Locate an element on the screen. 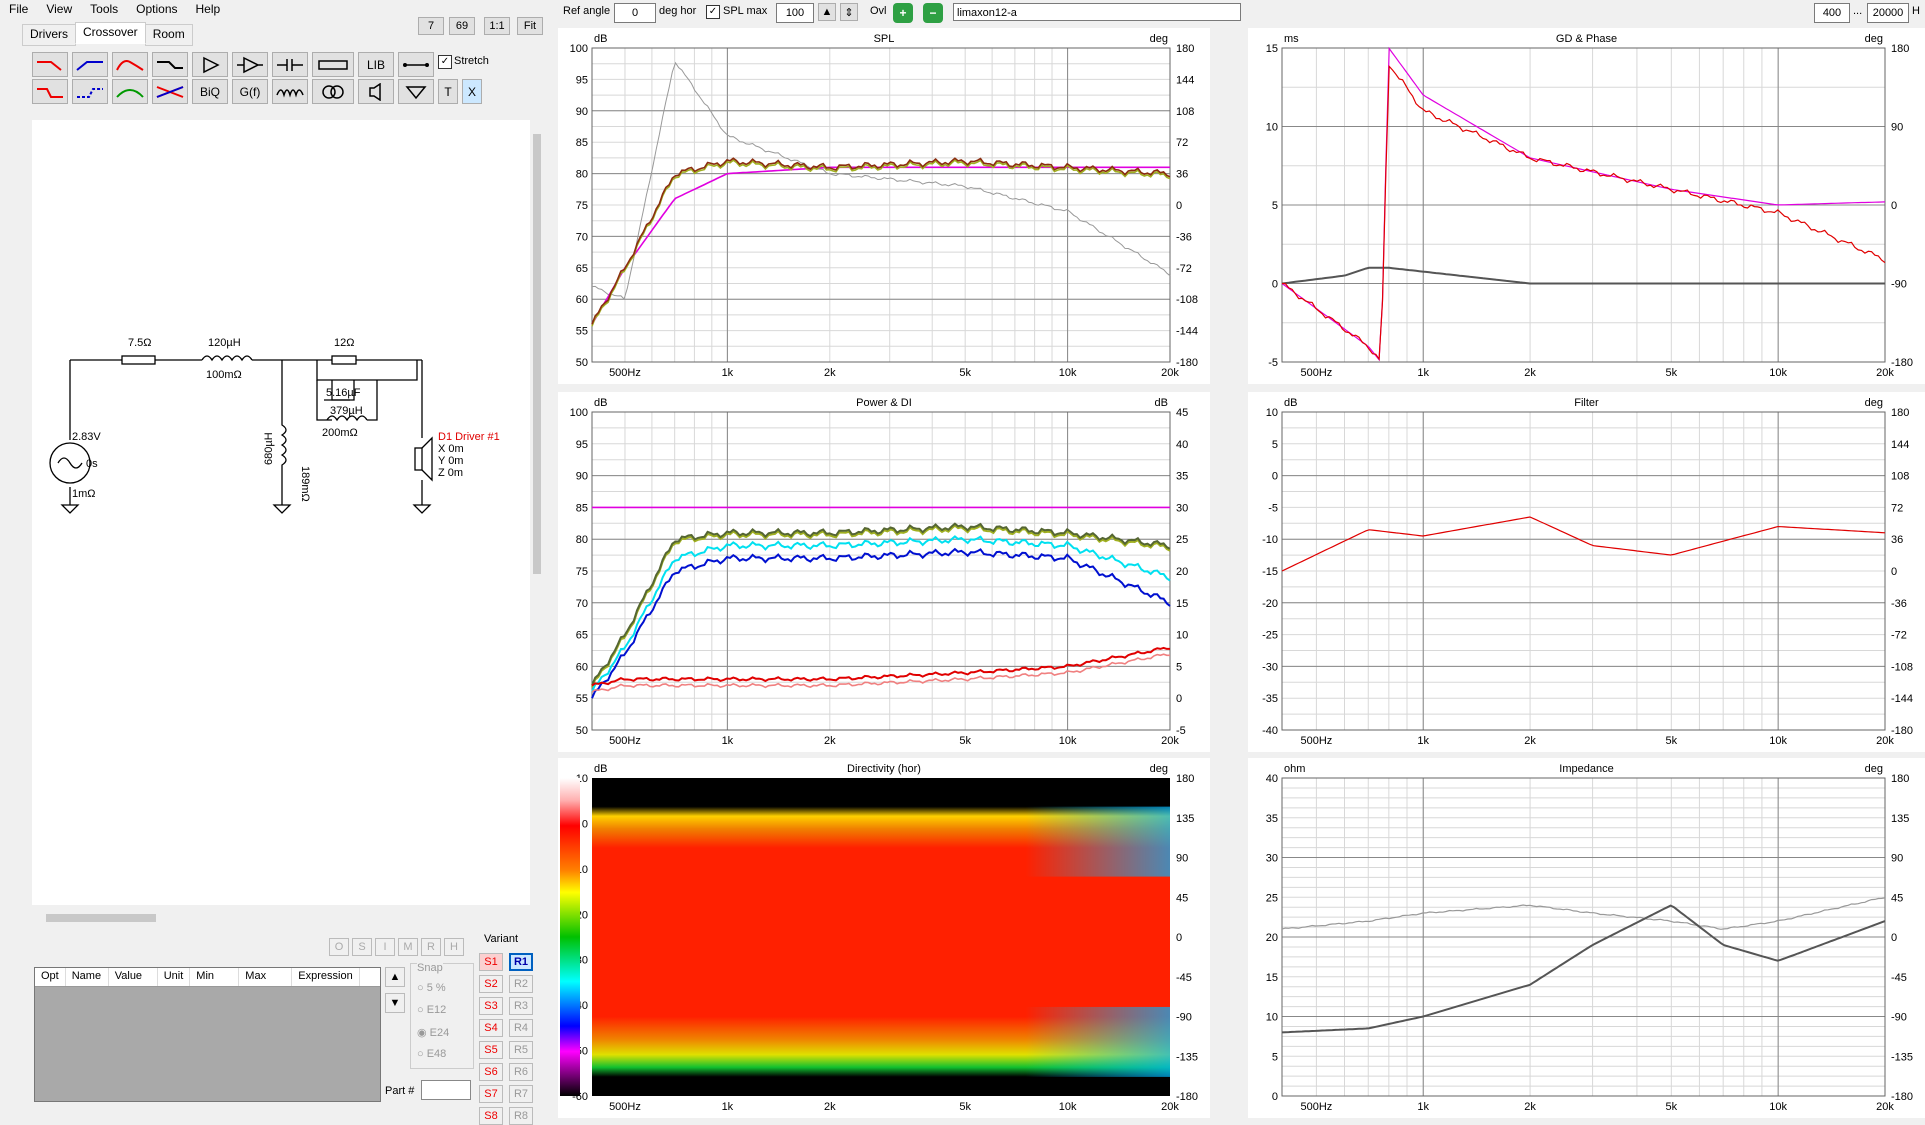 This screenshot has width=1925, height=1125. variant-r6-button: R6 is located at coordinates (521, 1072).